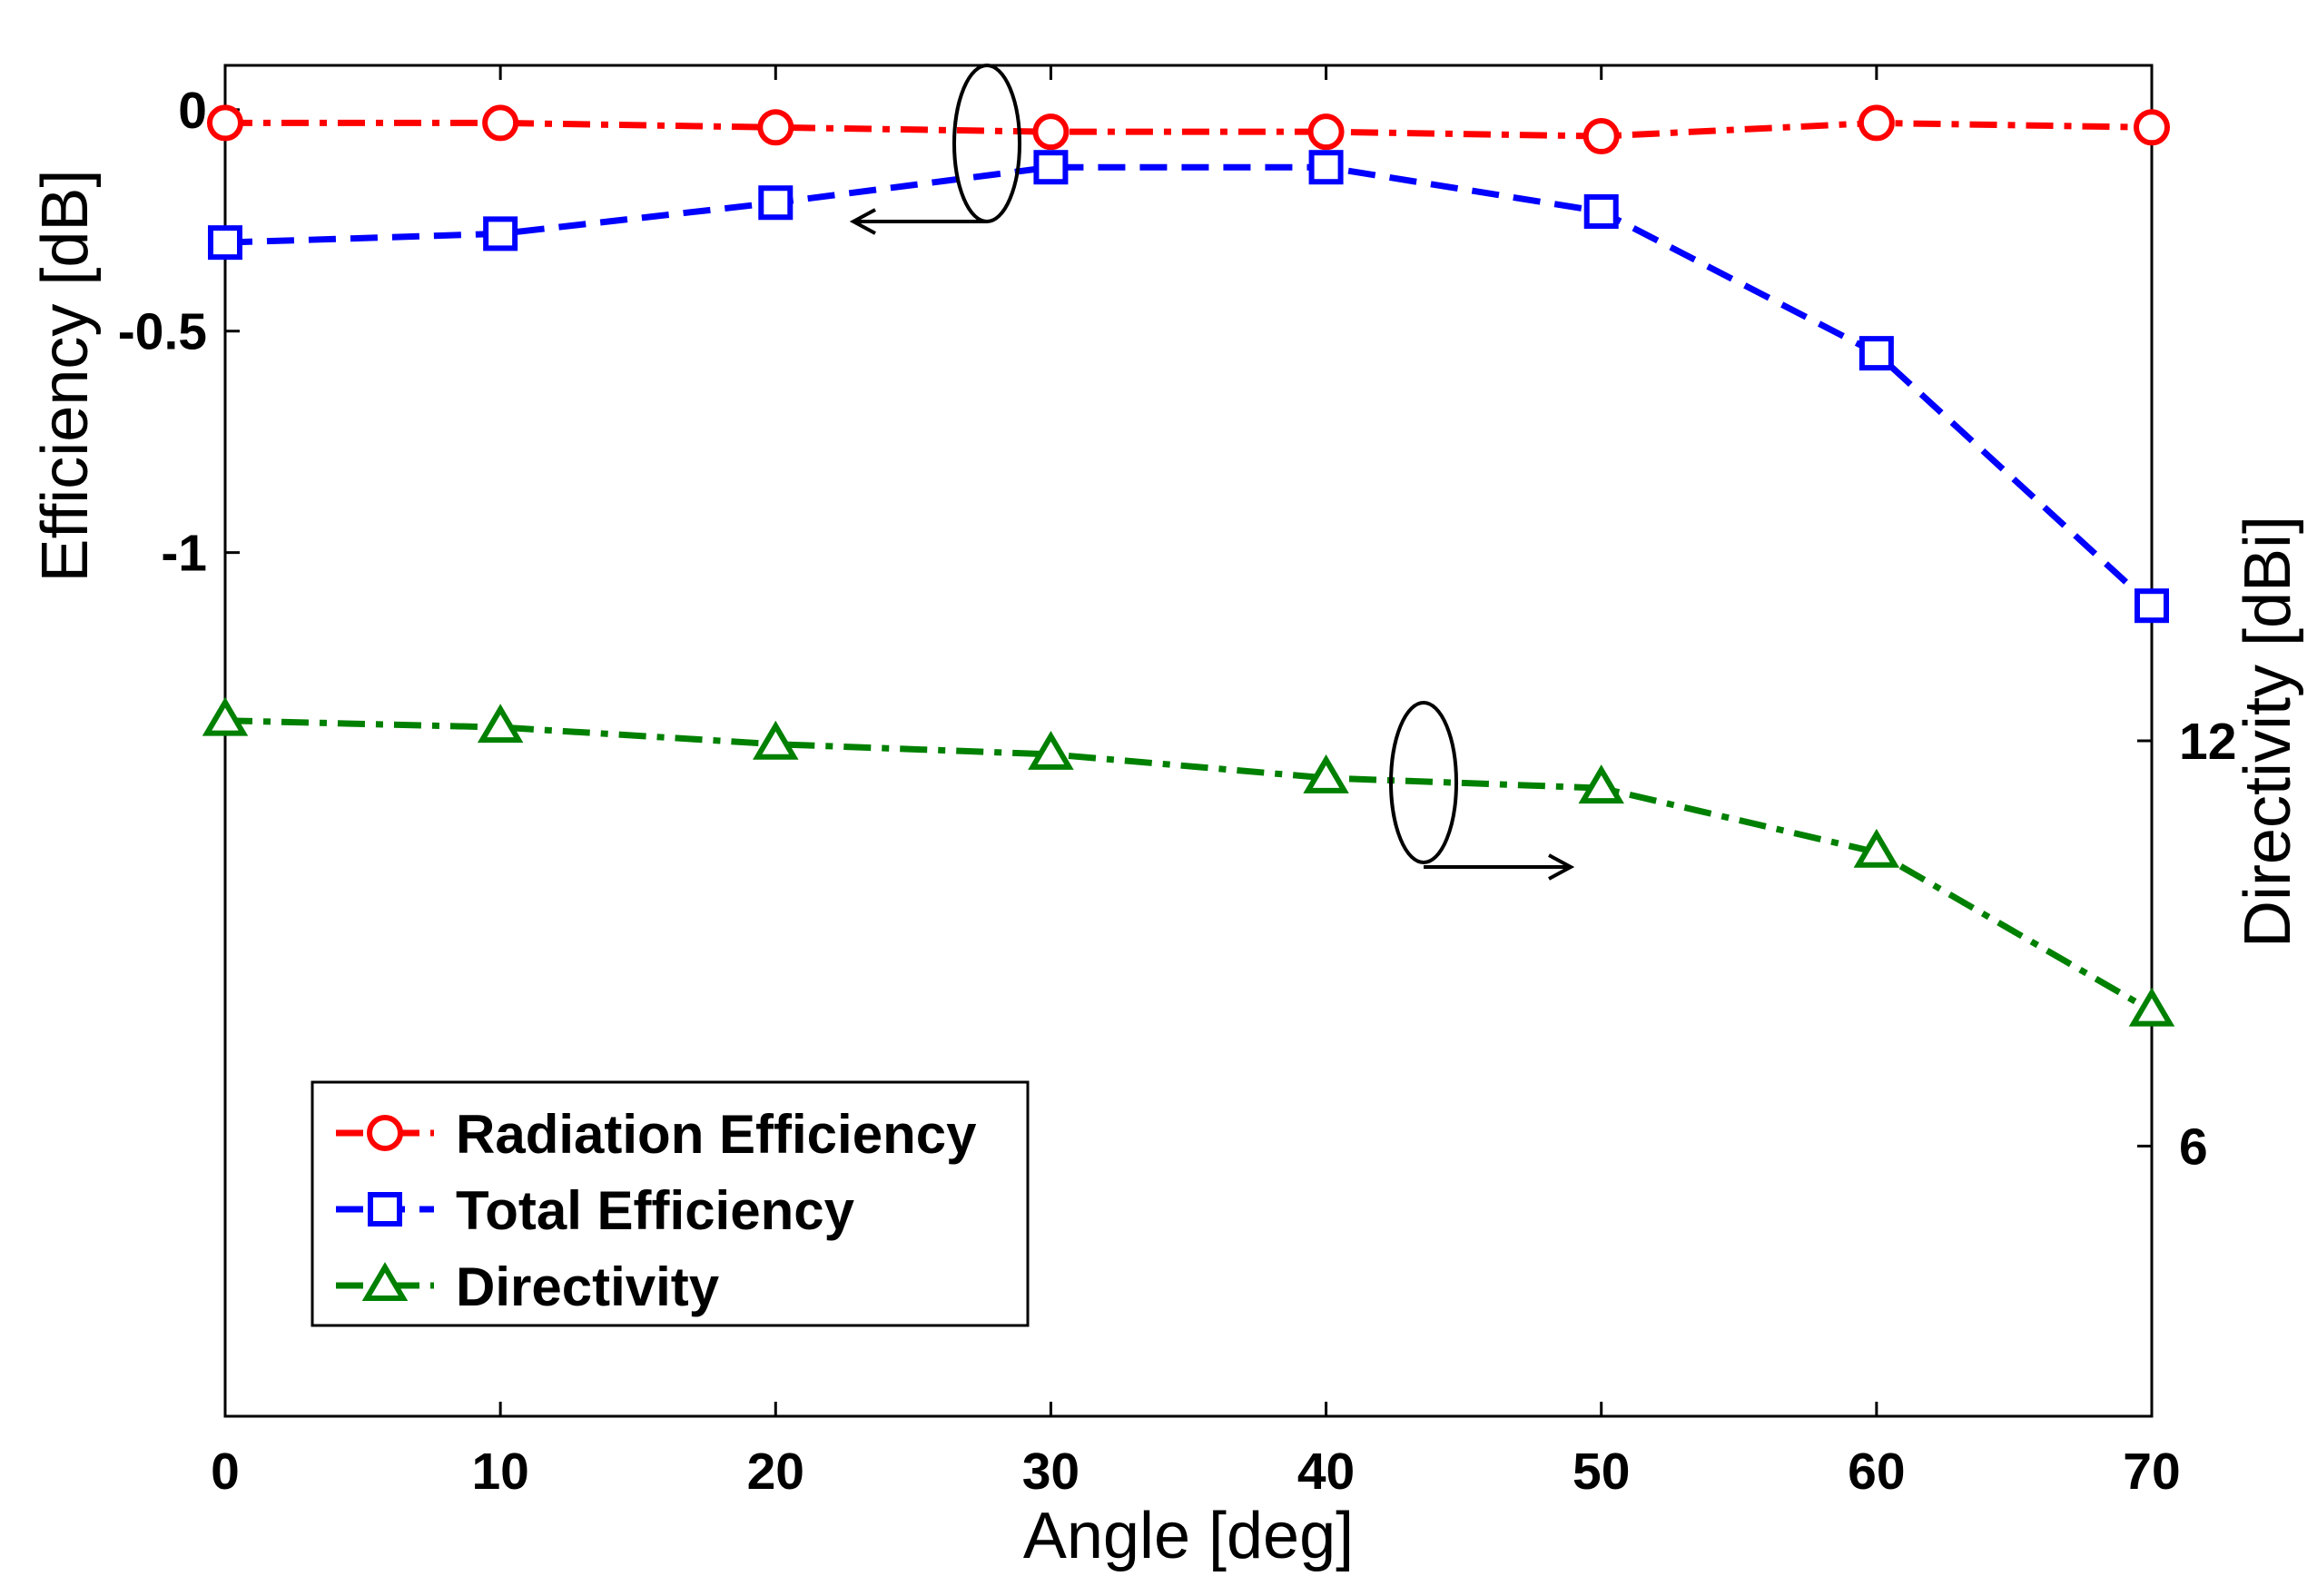  Describe the element at coordinates (385, 1281) in the screenshot. I see `legend-marker-directivity` at that location.